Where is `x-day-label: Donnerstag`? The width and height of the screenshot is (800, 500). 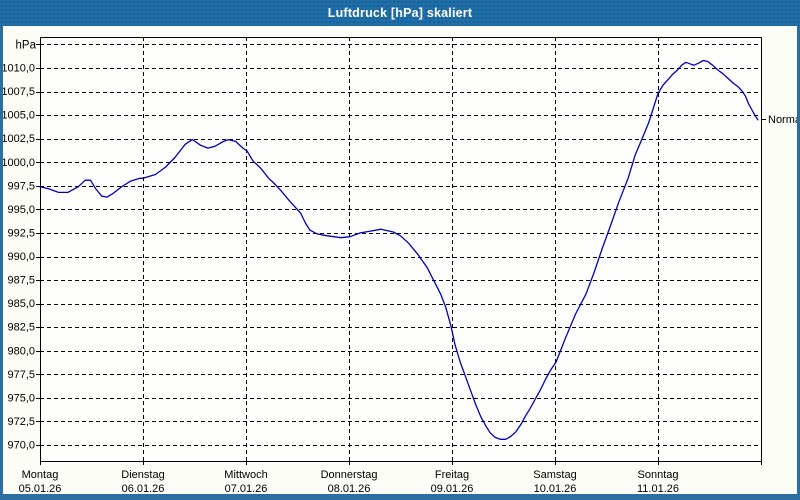 x-day-label: Donnerstag is located at coordinates (349, 475).